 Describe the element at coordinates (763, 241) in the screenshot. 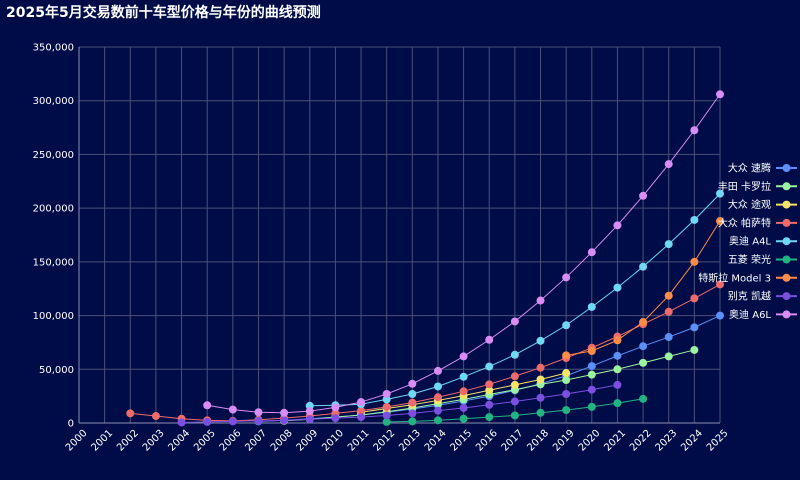

I see `legend-item: 奥迪 A4L` at that location.